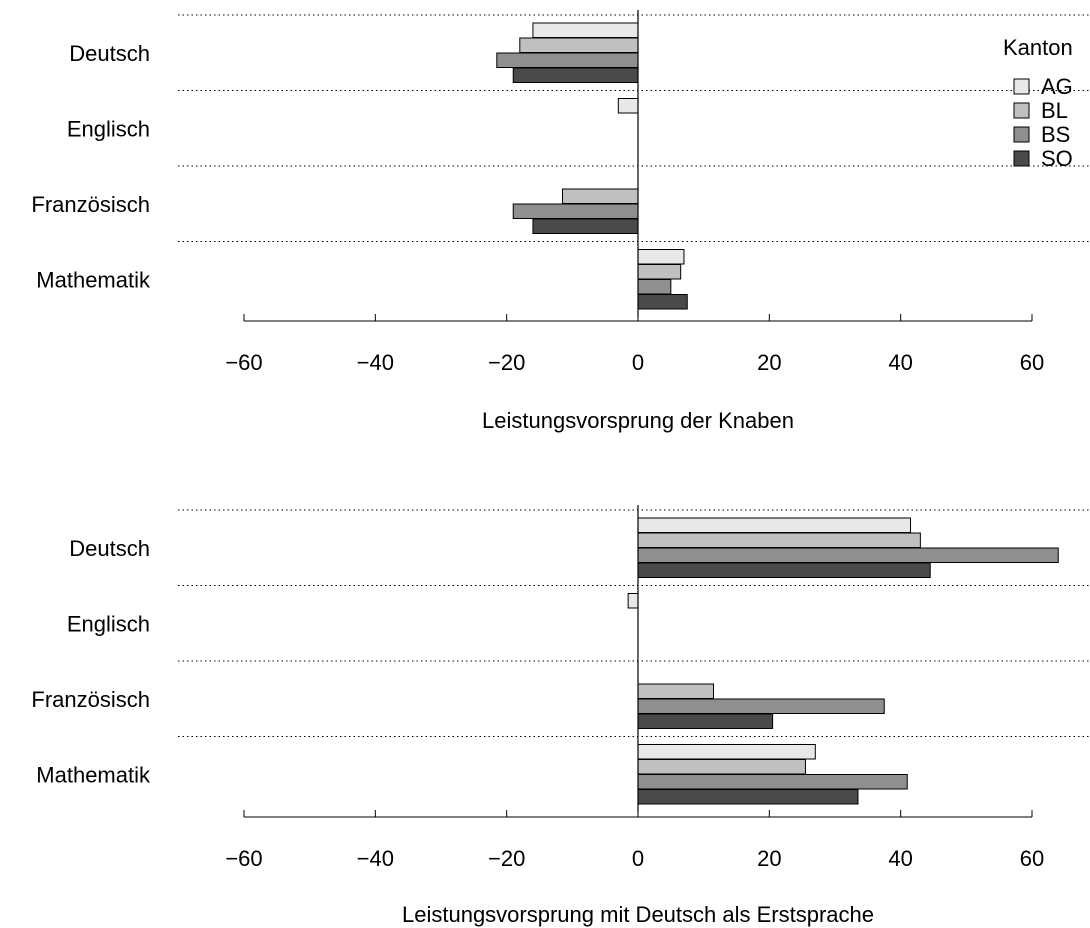 The image size is (1090, 928). What do you see at coordinates (1057, 86) in the screenshot?
I see `legend-label-ag: AG` at bounding box center [1057, 86].